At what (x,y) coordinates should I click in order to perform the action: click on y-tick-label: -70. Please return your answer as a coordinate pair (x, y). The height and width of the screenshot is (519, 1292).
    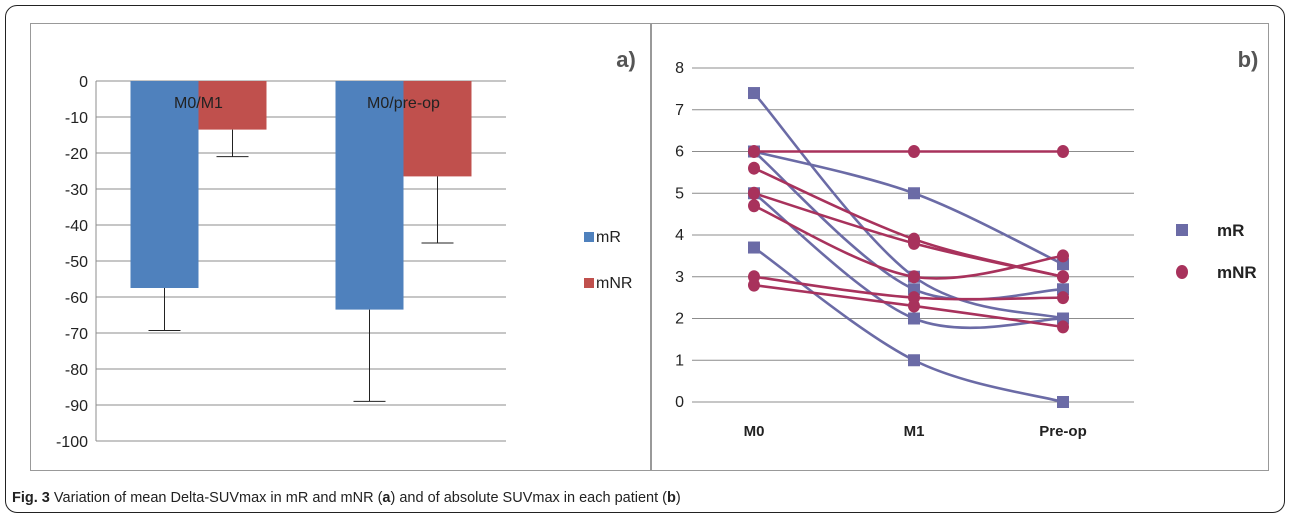
    Looking at the image, I should click on (76, 334).